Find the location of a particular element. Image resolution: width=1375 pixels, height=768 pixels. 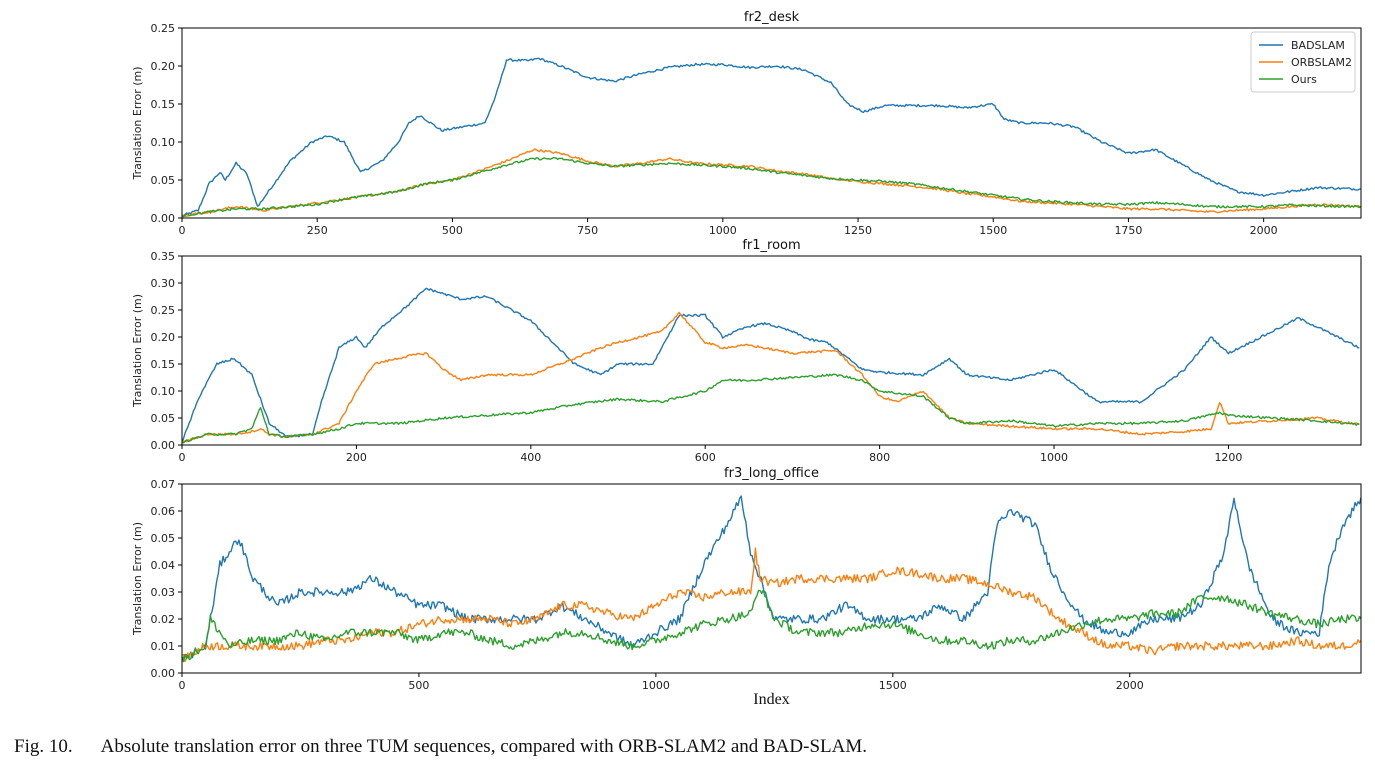

y-tick-label: 0.04 is located at coordinates (163, 565).